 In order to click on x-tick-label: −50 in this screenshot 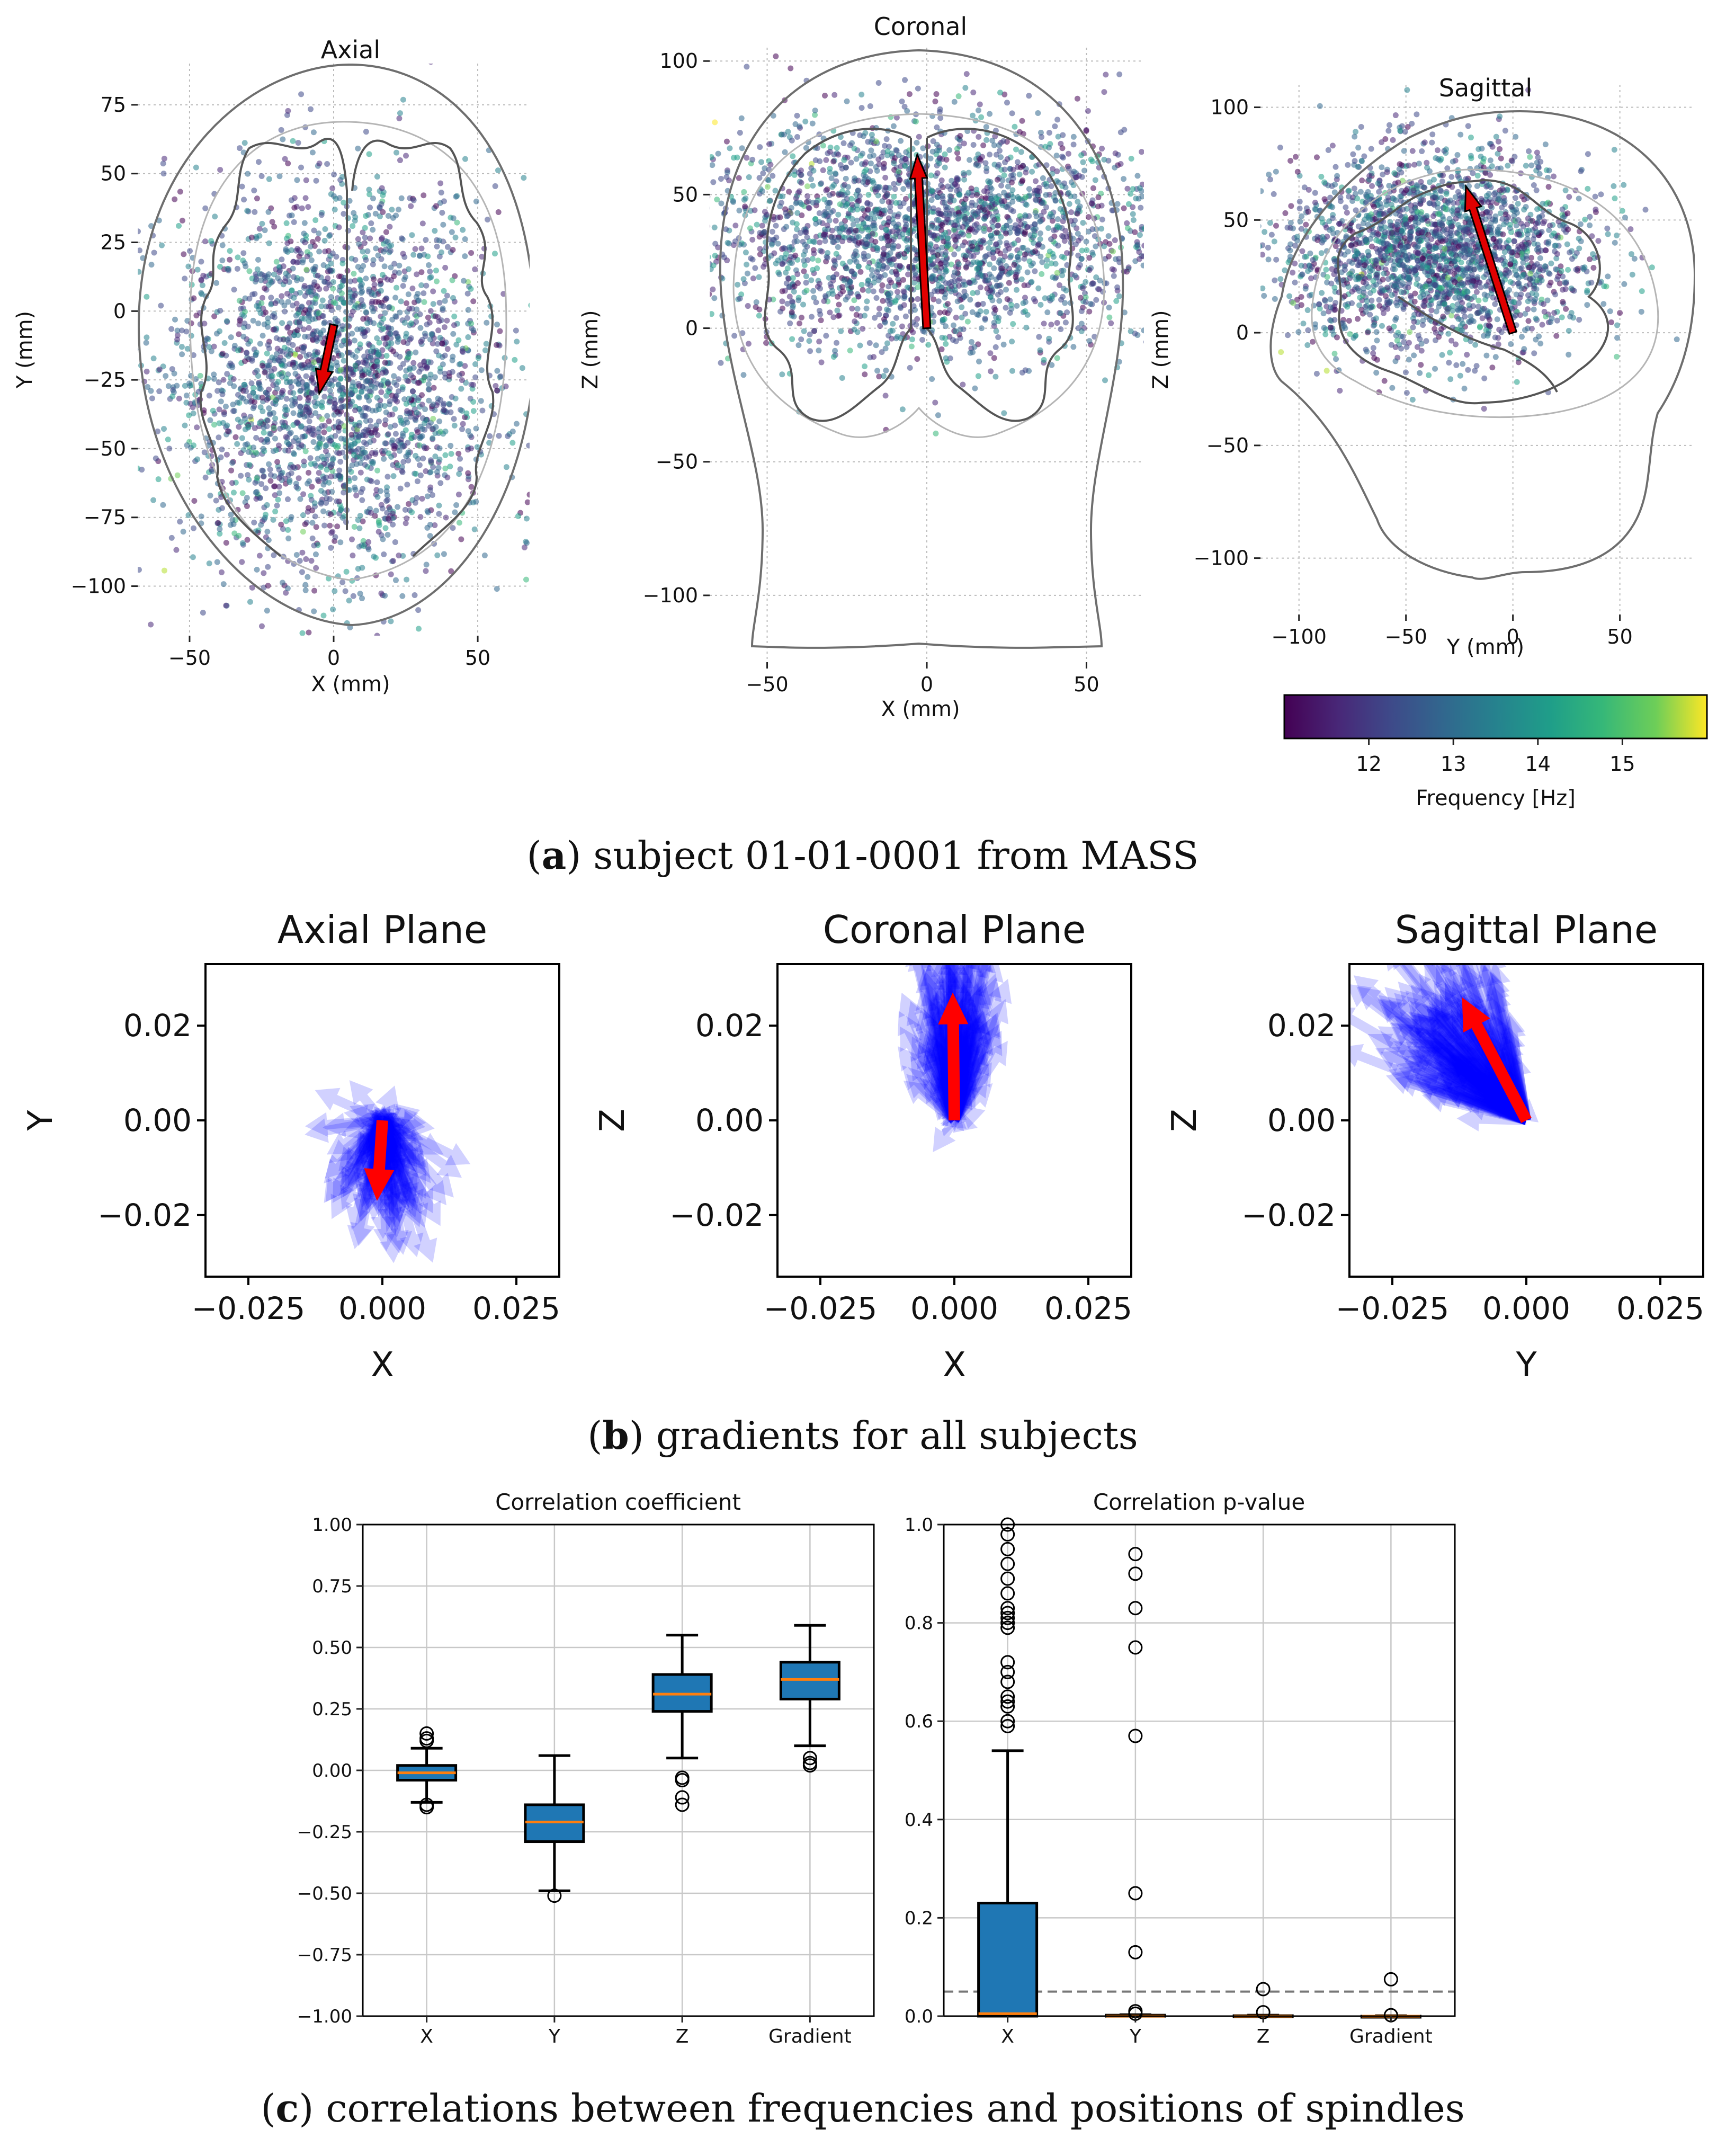, I will do `click(190, 658)`.